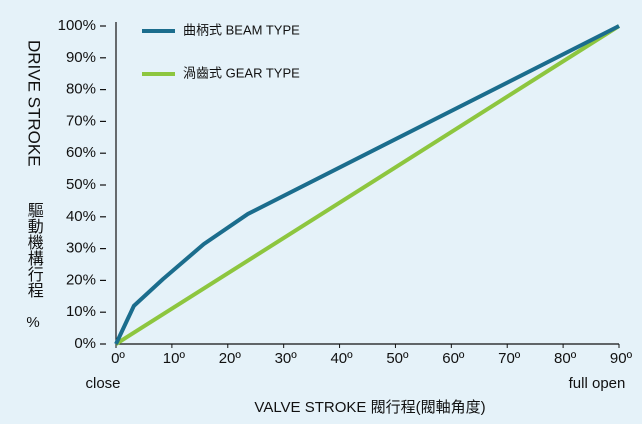 This screenshot has height=424, width=642. What do you see at coordinates (81, 248) in the screenshot?
I see `y-tick-label: 30%` at bounding box center [81, 248].